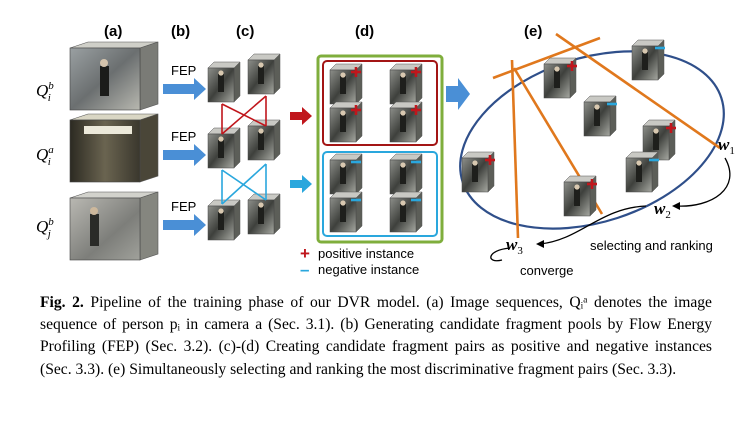  I want to click on iteration-arrows, so click(610, 209).